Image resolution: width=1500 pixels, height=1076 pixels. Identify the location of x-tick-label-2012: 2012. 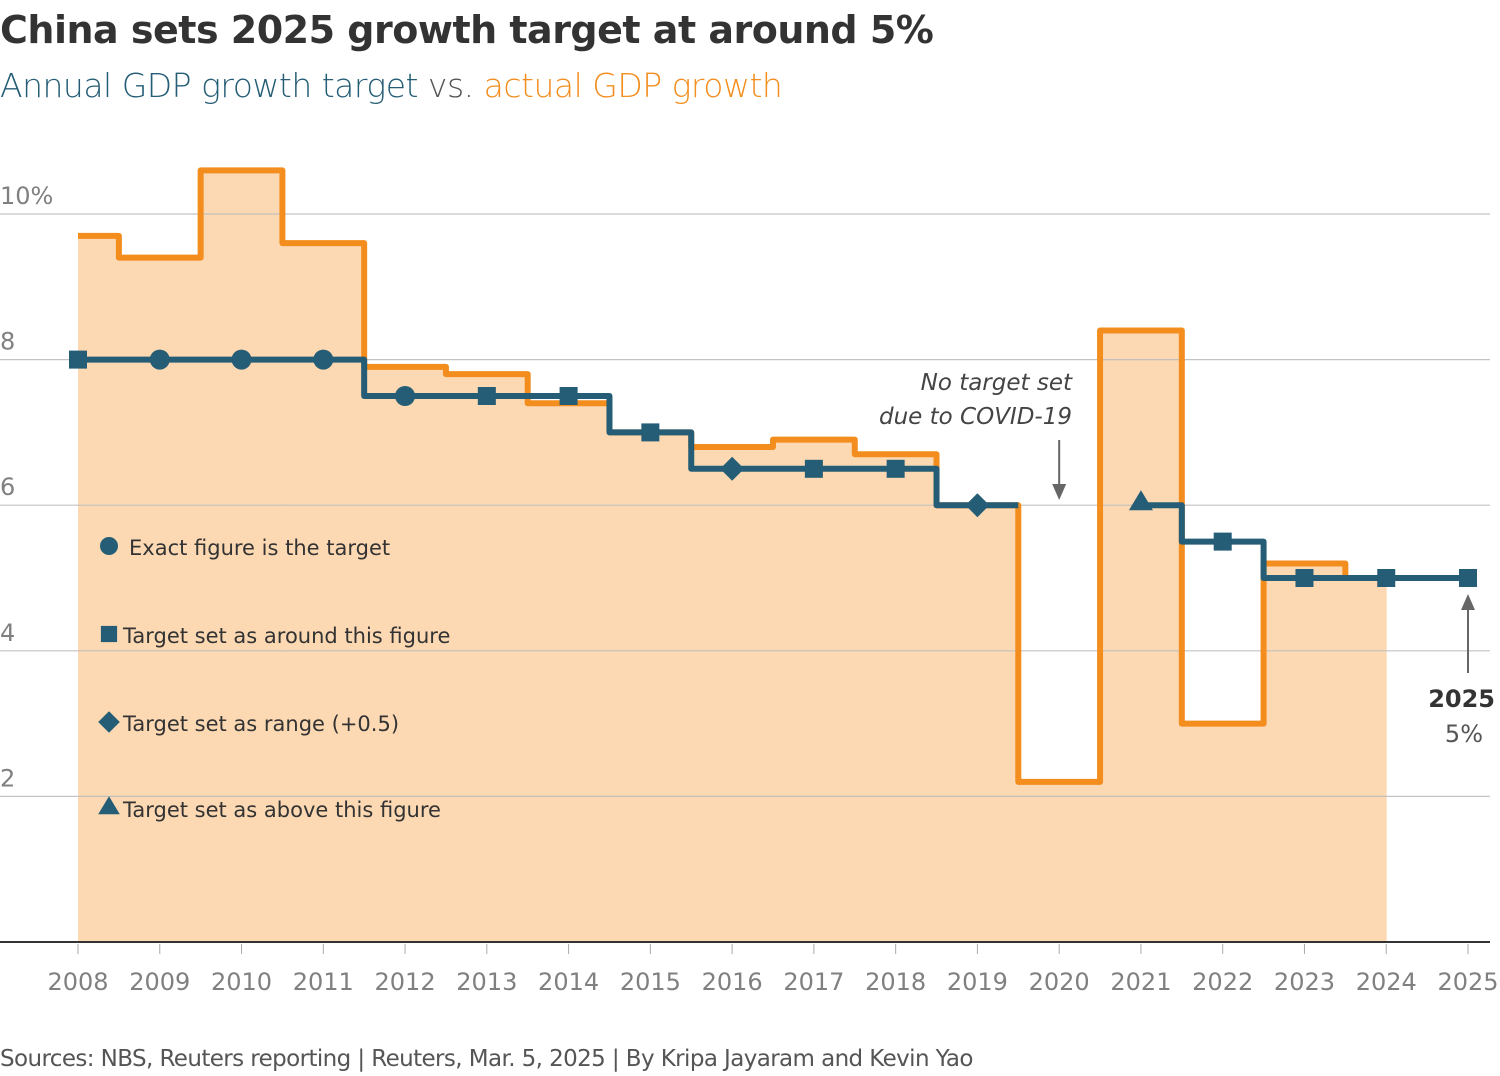
(405, 982).